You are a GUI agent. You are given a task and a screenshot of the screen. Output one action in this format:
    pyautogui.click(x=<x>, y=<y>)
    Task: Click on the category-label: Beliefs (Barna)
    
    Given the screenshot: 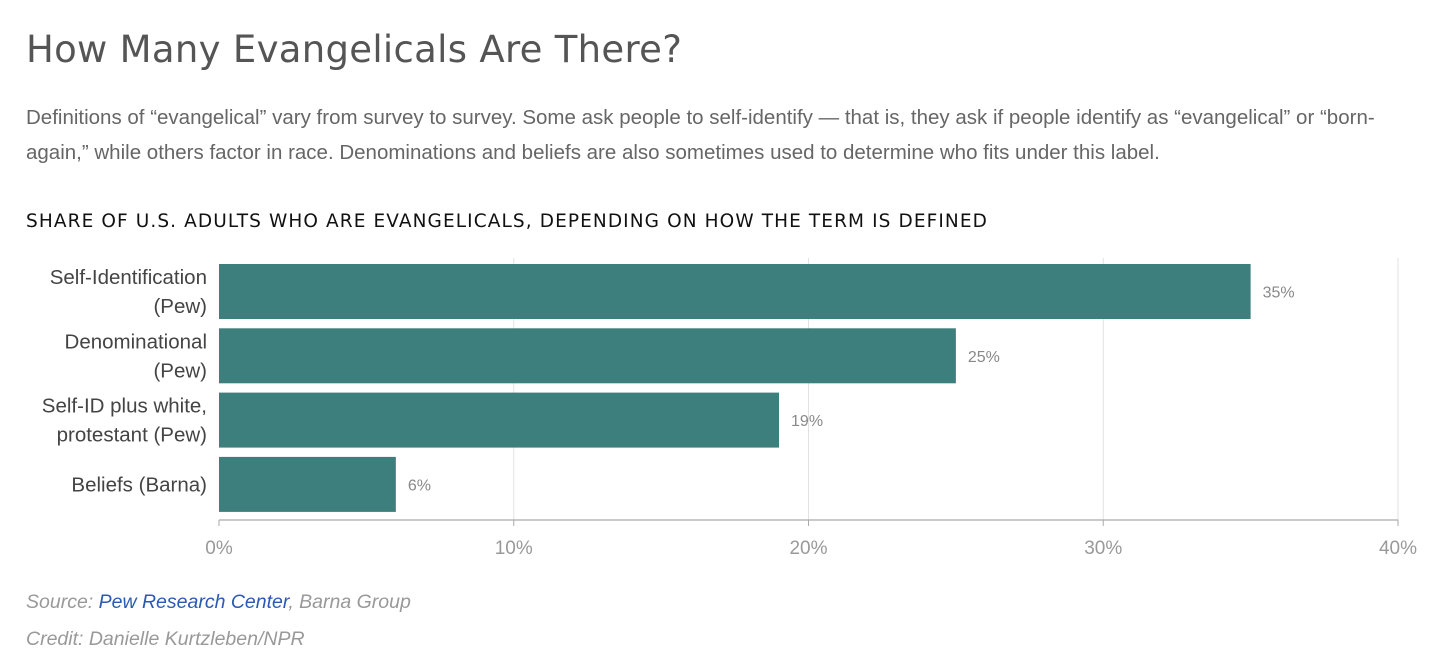 What is the action you would take?
    pyautogui.click(x=139, y=484)
    